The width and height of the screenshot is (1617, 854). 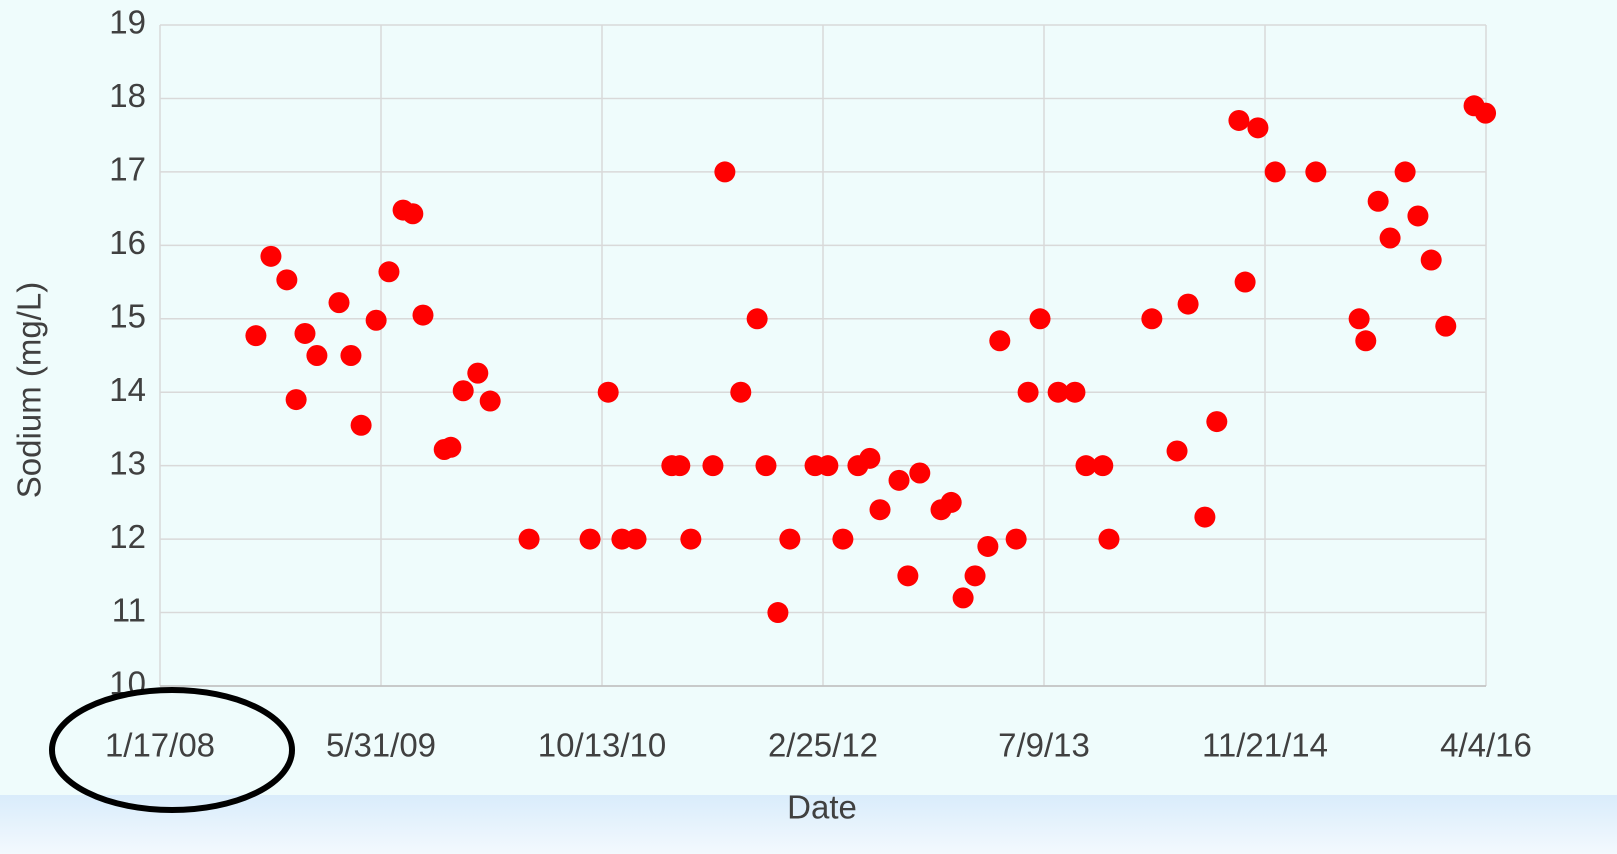 What do you see at coordinates (127, 169) in the screenshot?
I see `y-tick-label: 17` at bounding box center [127, 169].